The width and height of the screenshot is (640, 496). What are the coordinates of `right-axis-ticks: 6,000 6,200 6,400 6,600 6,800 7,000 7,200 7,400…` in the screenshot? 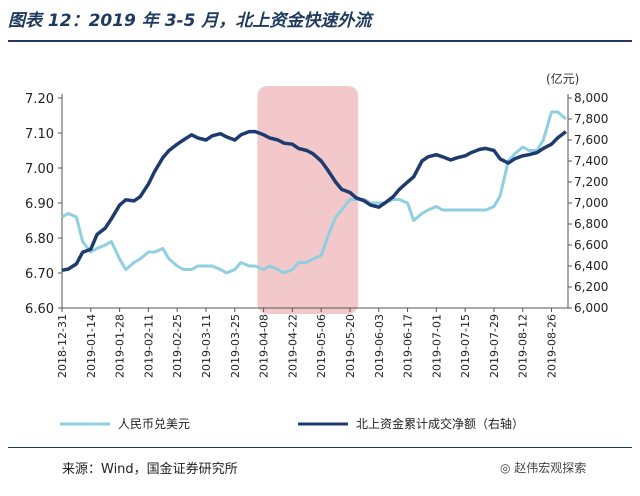 It's located at (588, 203).